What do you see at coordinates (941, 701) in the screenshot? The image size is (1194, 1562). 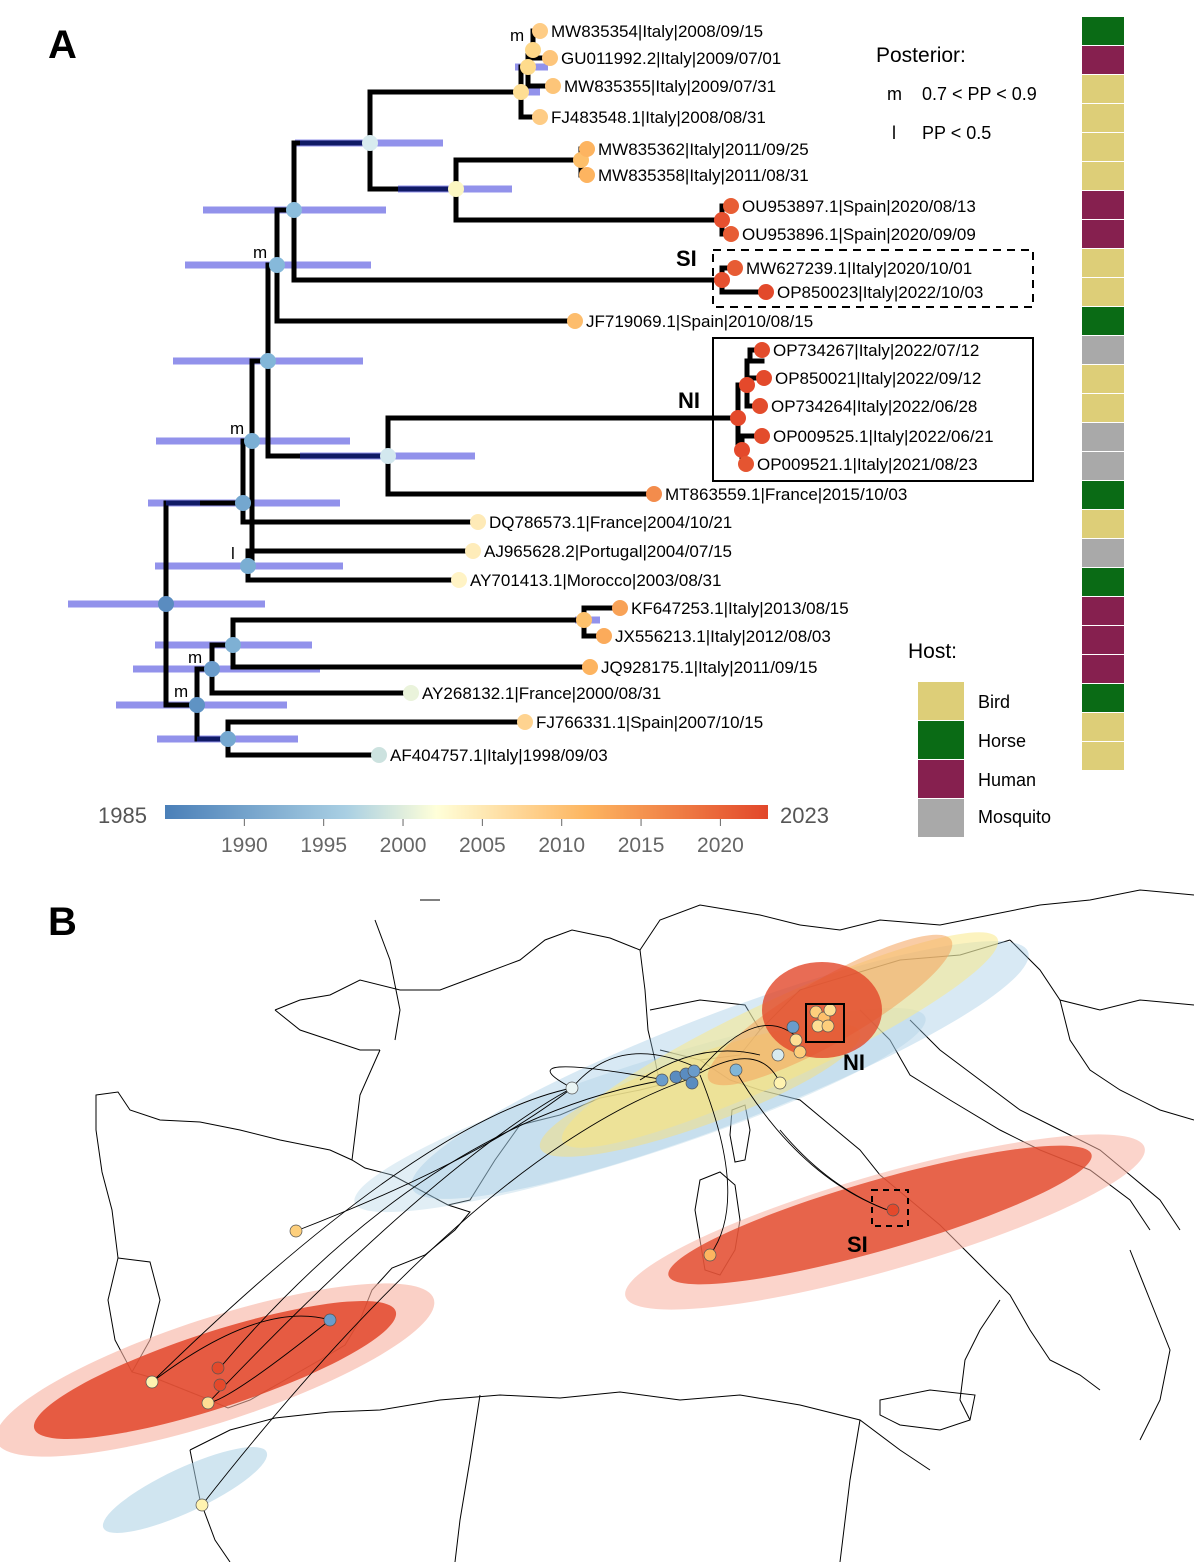 I see `host-swatch-bird` at bounding box center [941, 701].